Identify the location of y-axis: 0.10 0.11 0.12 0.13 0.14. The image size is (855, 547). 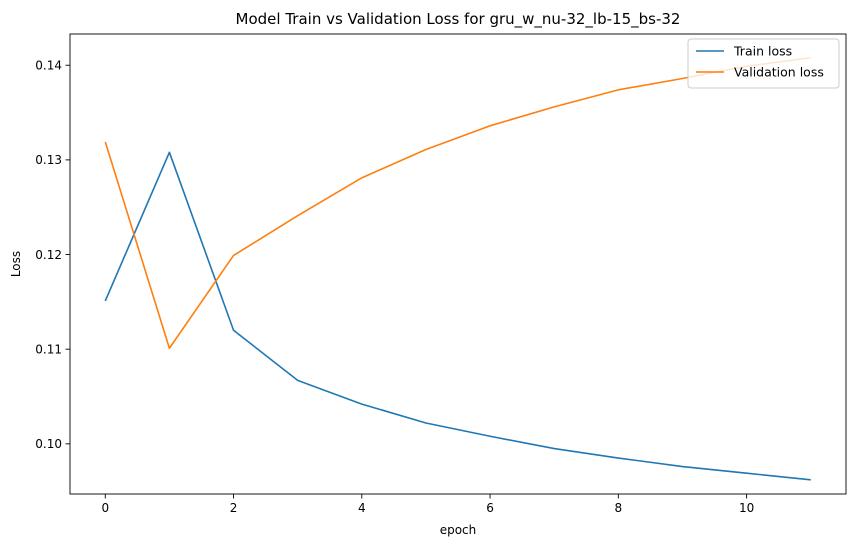
(52, 255).